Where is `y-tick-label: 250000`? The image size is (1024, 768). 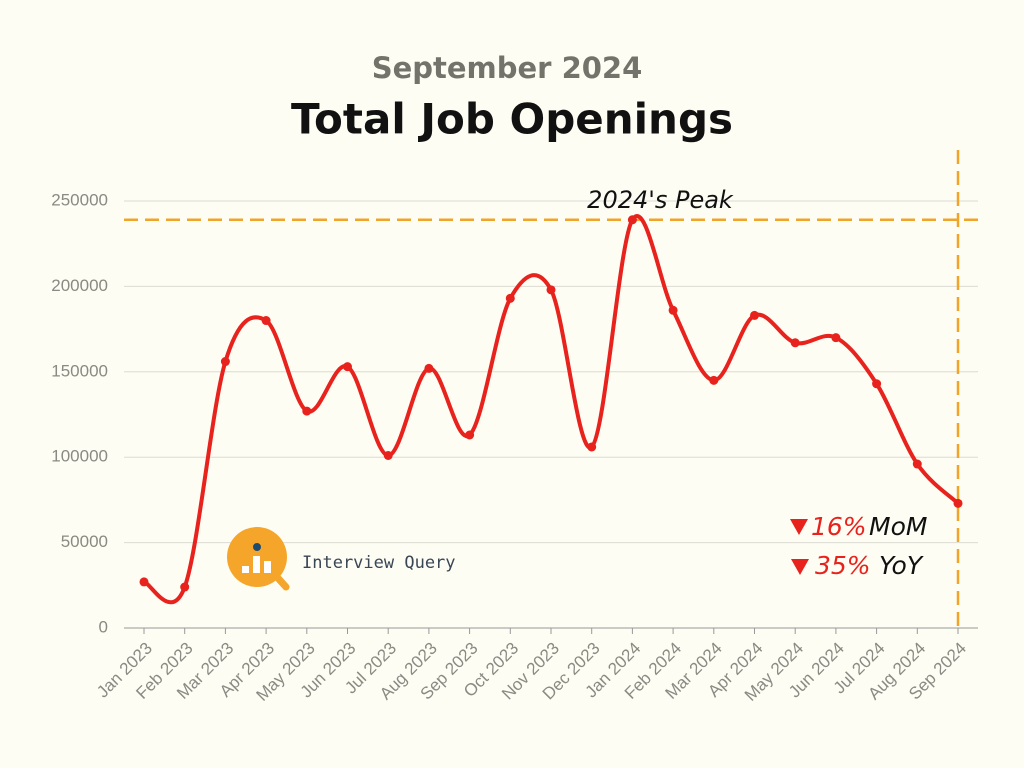
y-tick-label: 250000 is located at coordinates (79, 199).